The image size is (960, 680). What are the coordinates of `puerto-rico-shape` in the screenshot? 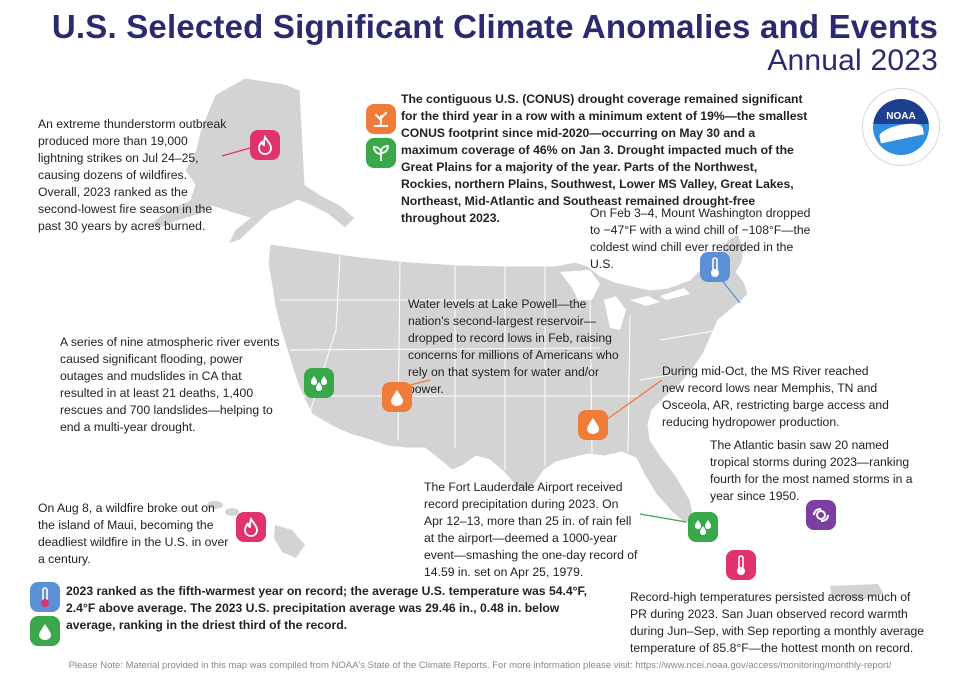 It's located at (857, 592).